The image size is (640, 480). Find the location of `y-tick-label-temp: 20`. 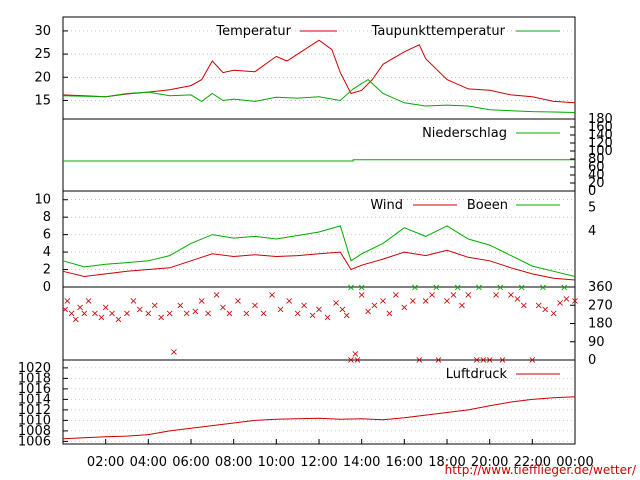

y-tick-label-temp: 20 is located at coordinates (42, 77).